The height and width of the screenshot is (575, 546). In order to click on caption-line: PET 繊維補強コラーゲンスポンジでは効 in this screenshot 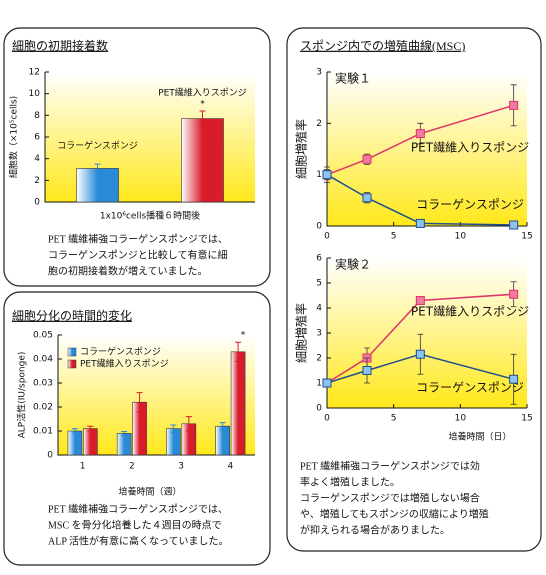, I will do `click(390, 465)`.